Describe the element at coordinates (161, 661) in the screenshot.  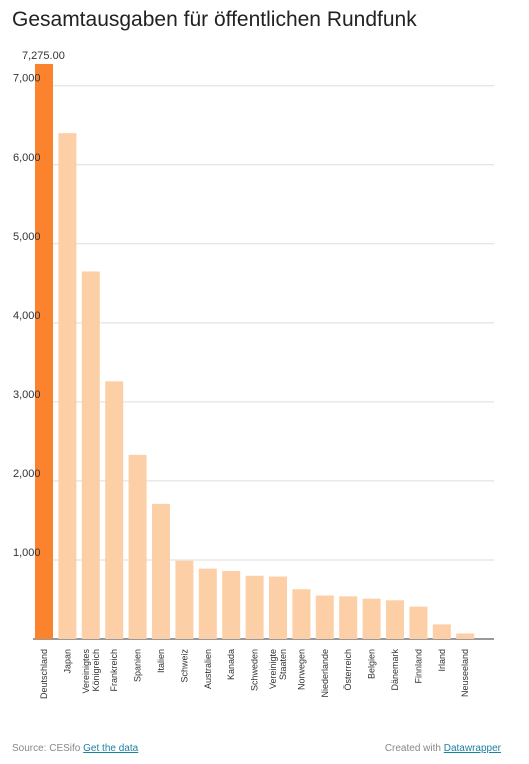
I see `x-tick-label: Italien` at that location.